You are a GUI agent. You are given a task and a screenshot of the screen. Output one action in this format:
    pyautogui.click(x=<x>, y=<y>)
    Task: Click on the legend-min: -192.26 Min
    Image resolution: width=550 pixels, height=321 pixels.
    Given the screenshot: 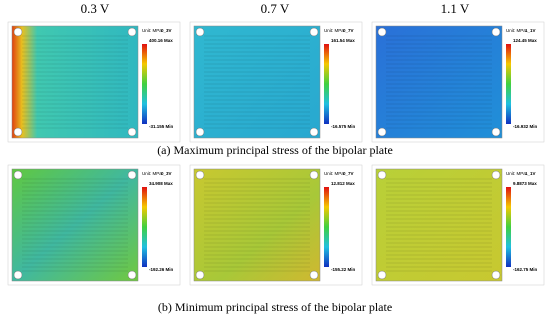 What is the action you would take?
    pyautogui.click(x=161, y=269)
    